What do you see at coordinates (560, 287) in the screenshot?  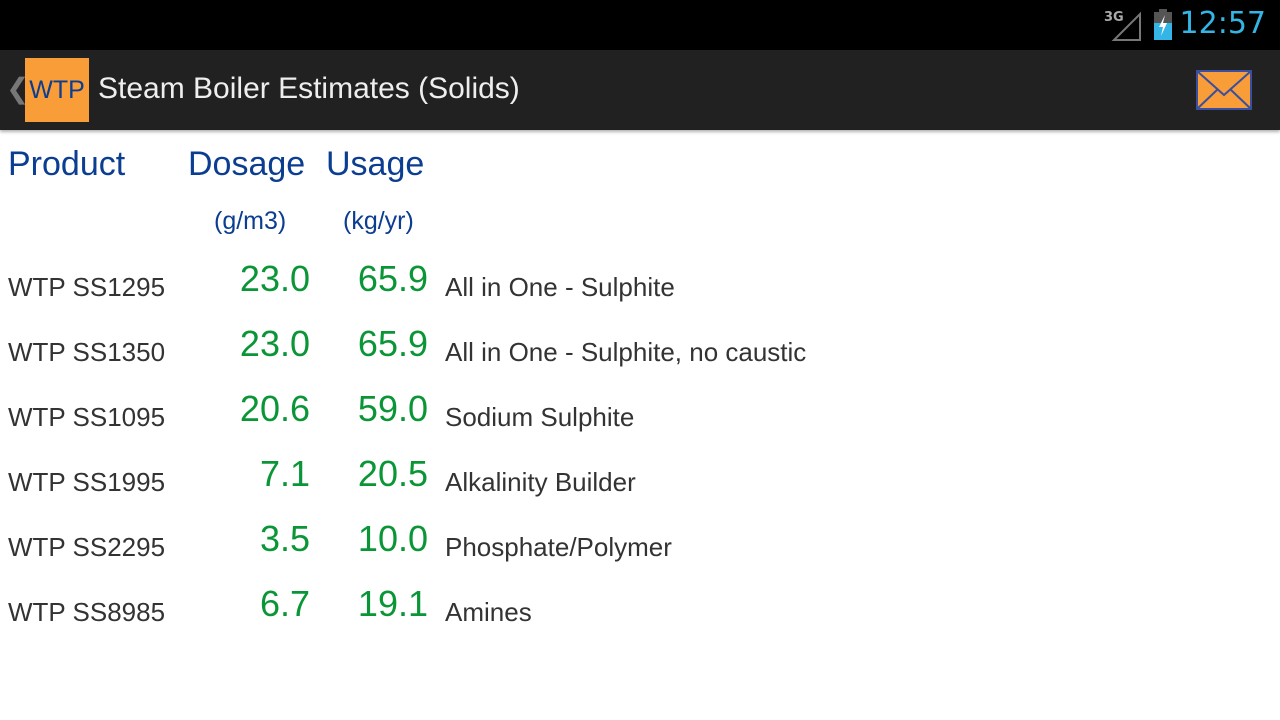 I see `product-description: All in One - Sulphite` at bounding box center [560, 287].